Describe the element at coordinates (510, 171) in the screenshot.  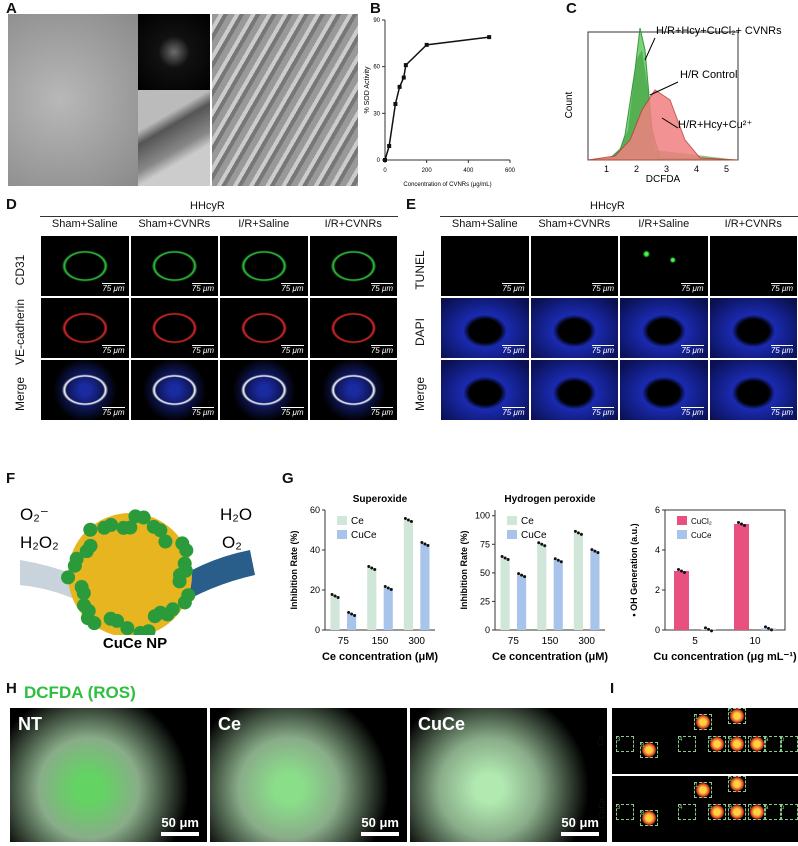
I see `chart-text: 600` at that location.